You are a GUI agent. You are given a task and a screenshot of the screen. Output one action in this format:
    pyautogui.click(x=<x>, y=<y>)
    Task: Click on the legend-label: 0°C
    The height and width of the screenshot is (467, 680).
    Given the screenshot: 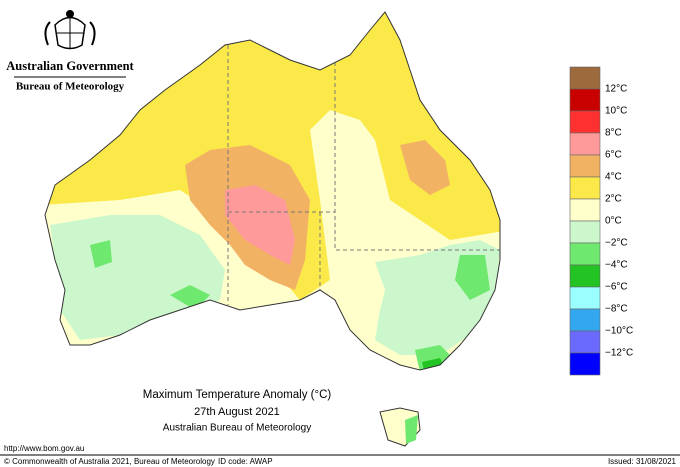 What is the action you would take?
    pyautogui.click(x=613, y=221)
    